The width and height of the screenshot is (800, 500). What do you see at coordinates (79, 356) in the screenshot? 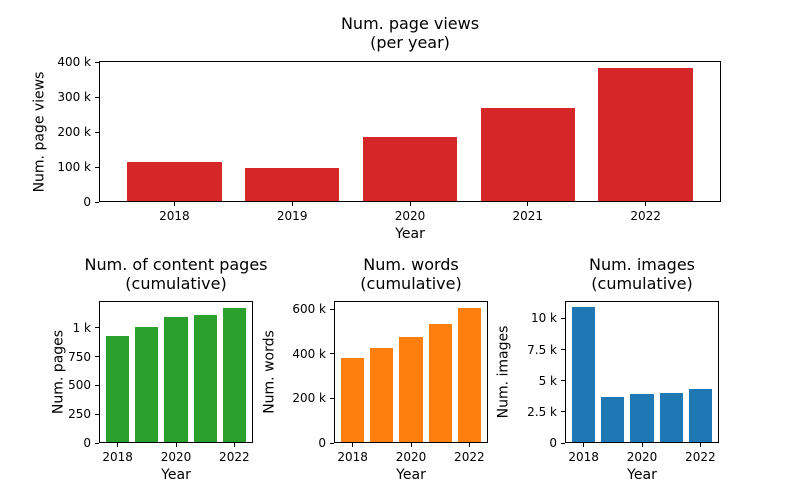
I see `y-tick-label: 750` at bounding box center [79, 356].